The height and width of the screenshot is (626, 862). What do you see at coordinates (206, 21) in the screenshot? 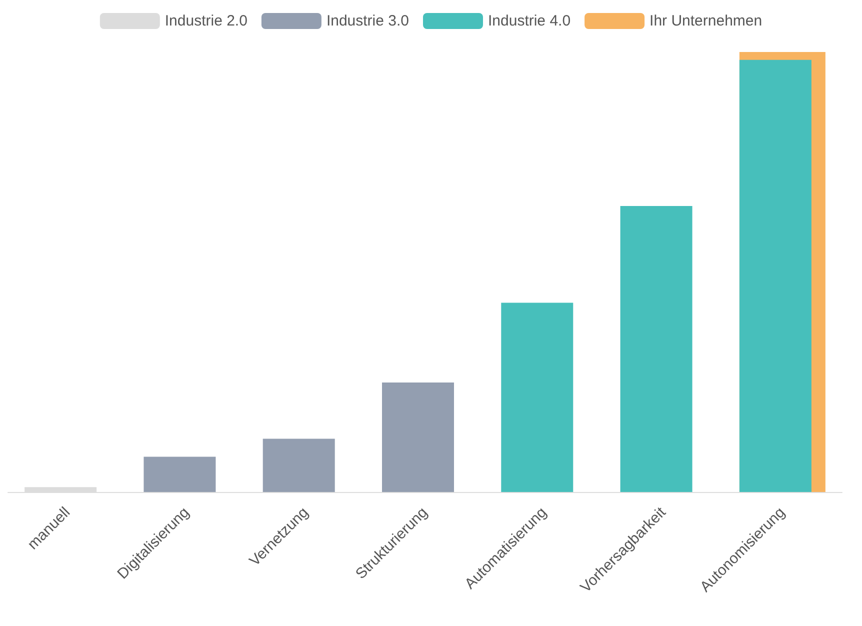
I see `legend-label: Industrie 2.0` at bounding box center [206, 21].